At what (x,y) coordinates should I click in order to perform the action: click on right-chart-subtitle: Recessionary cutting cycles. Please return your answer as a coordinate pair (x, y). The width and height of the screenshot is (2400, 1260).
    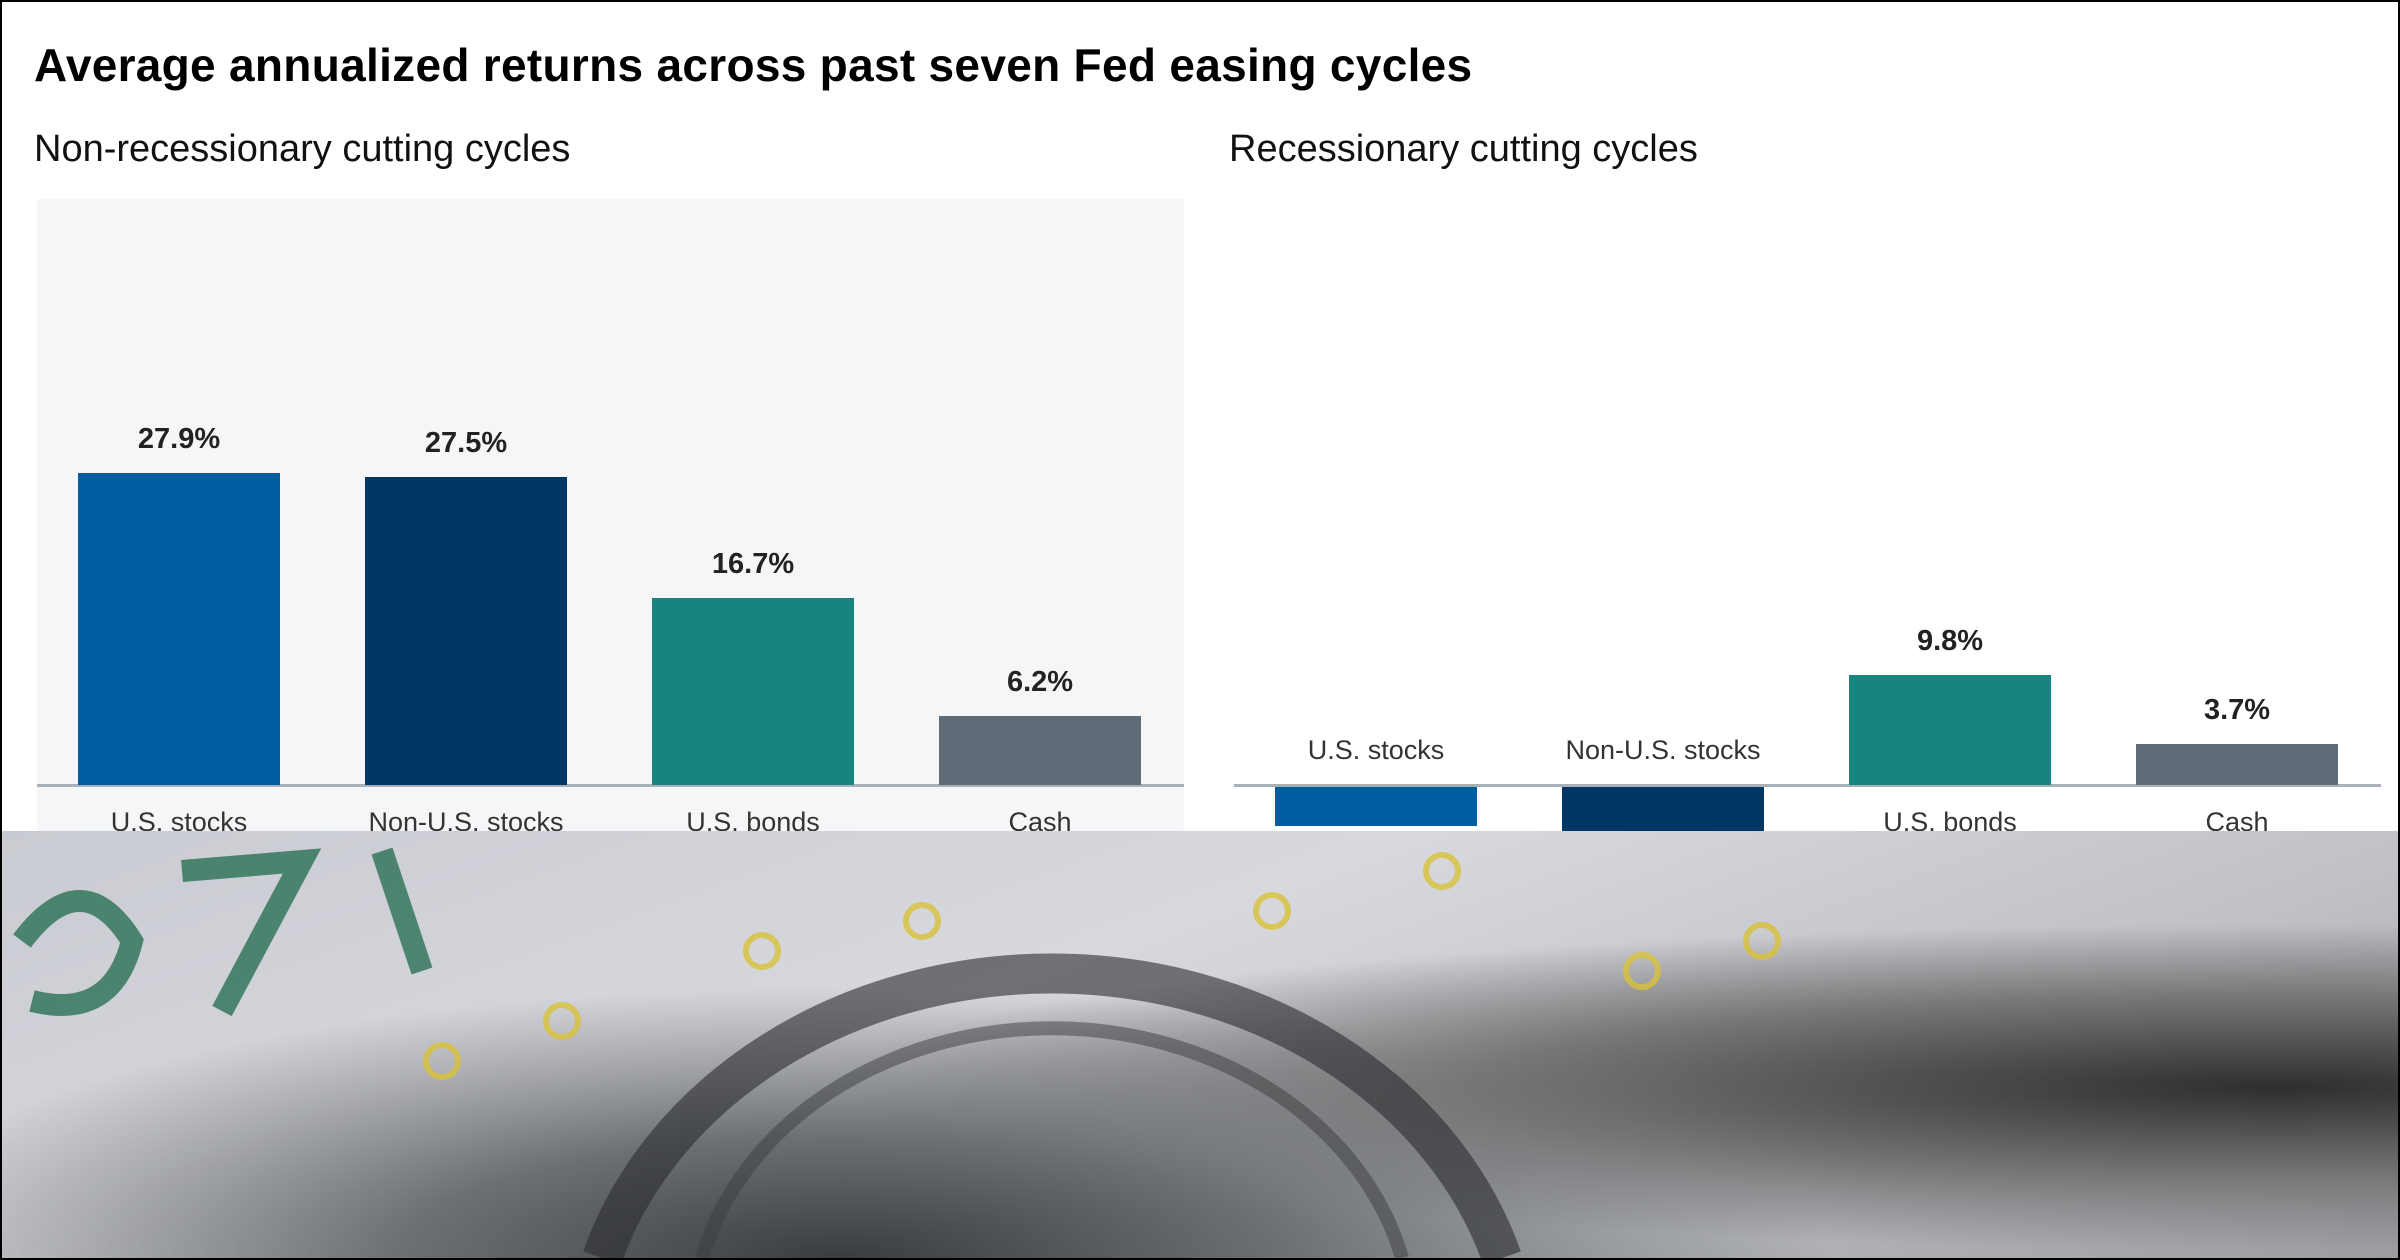
    Looking at the image, I should click on (1463, 149).